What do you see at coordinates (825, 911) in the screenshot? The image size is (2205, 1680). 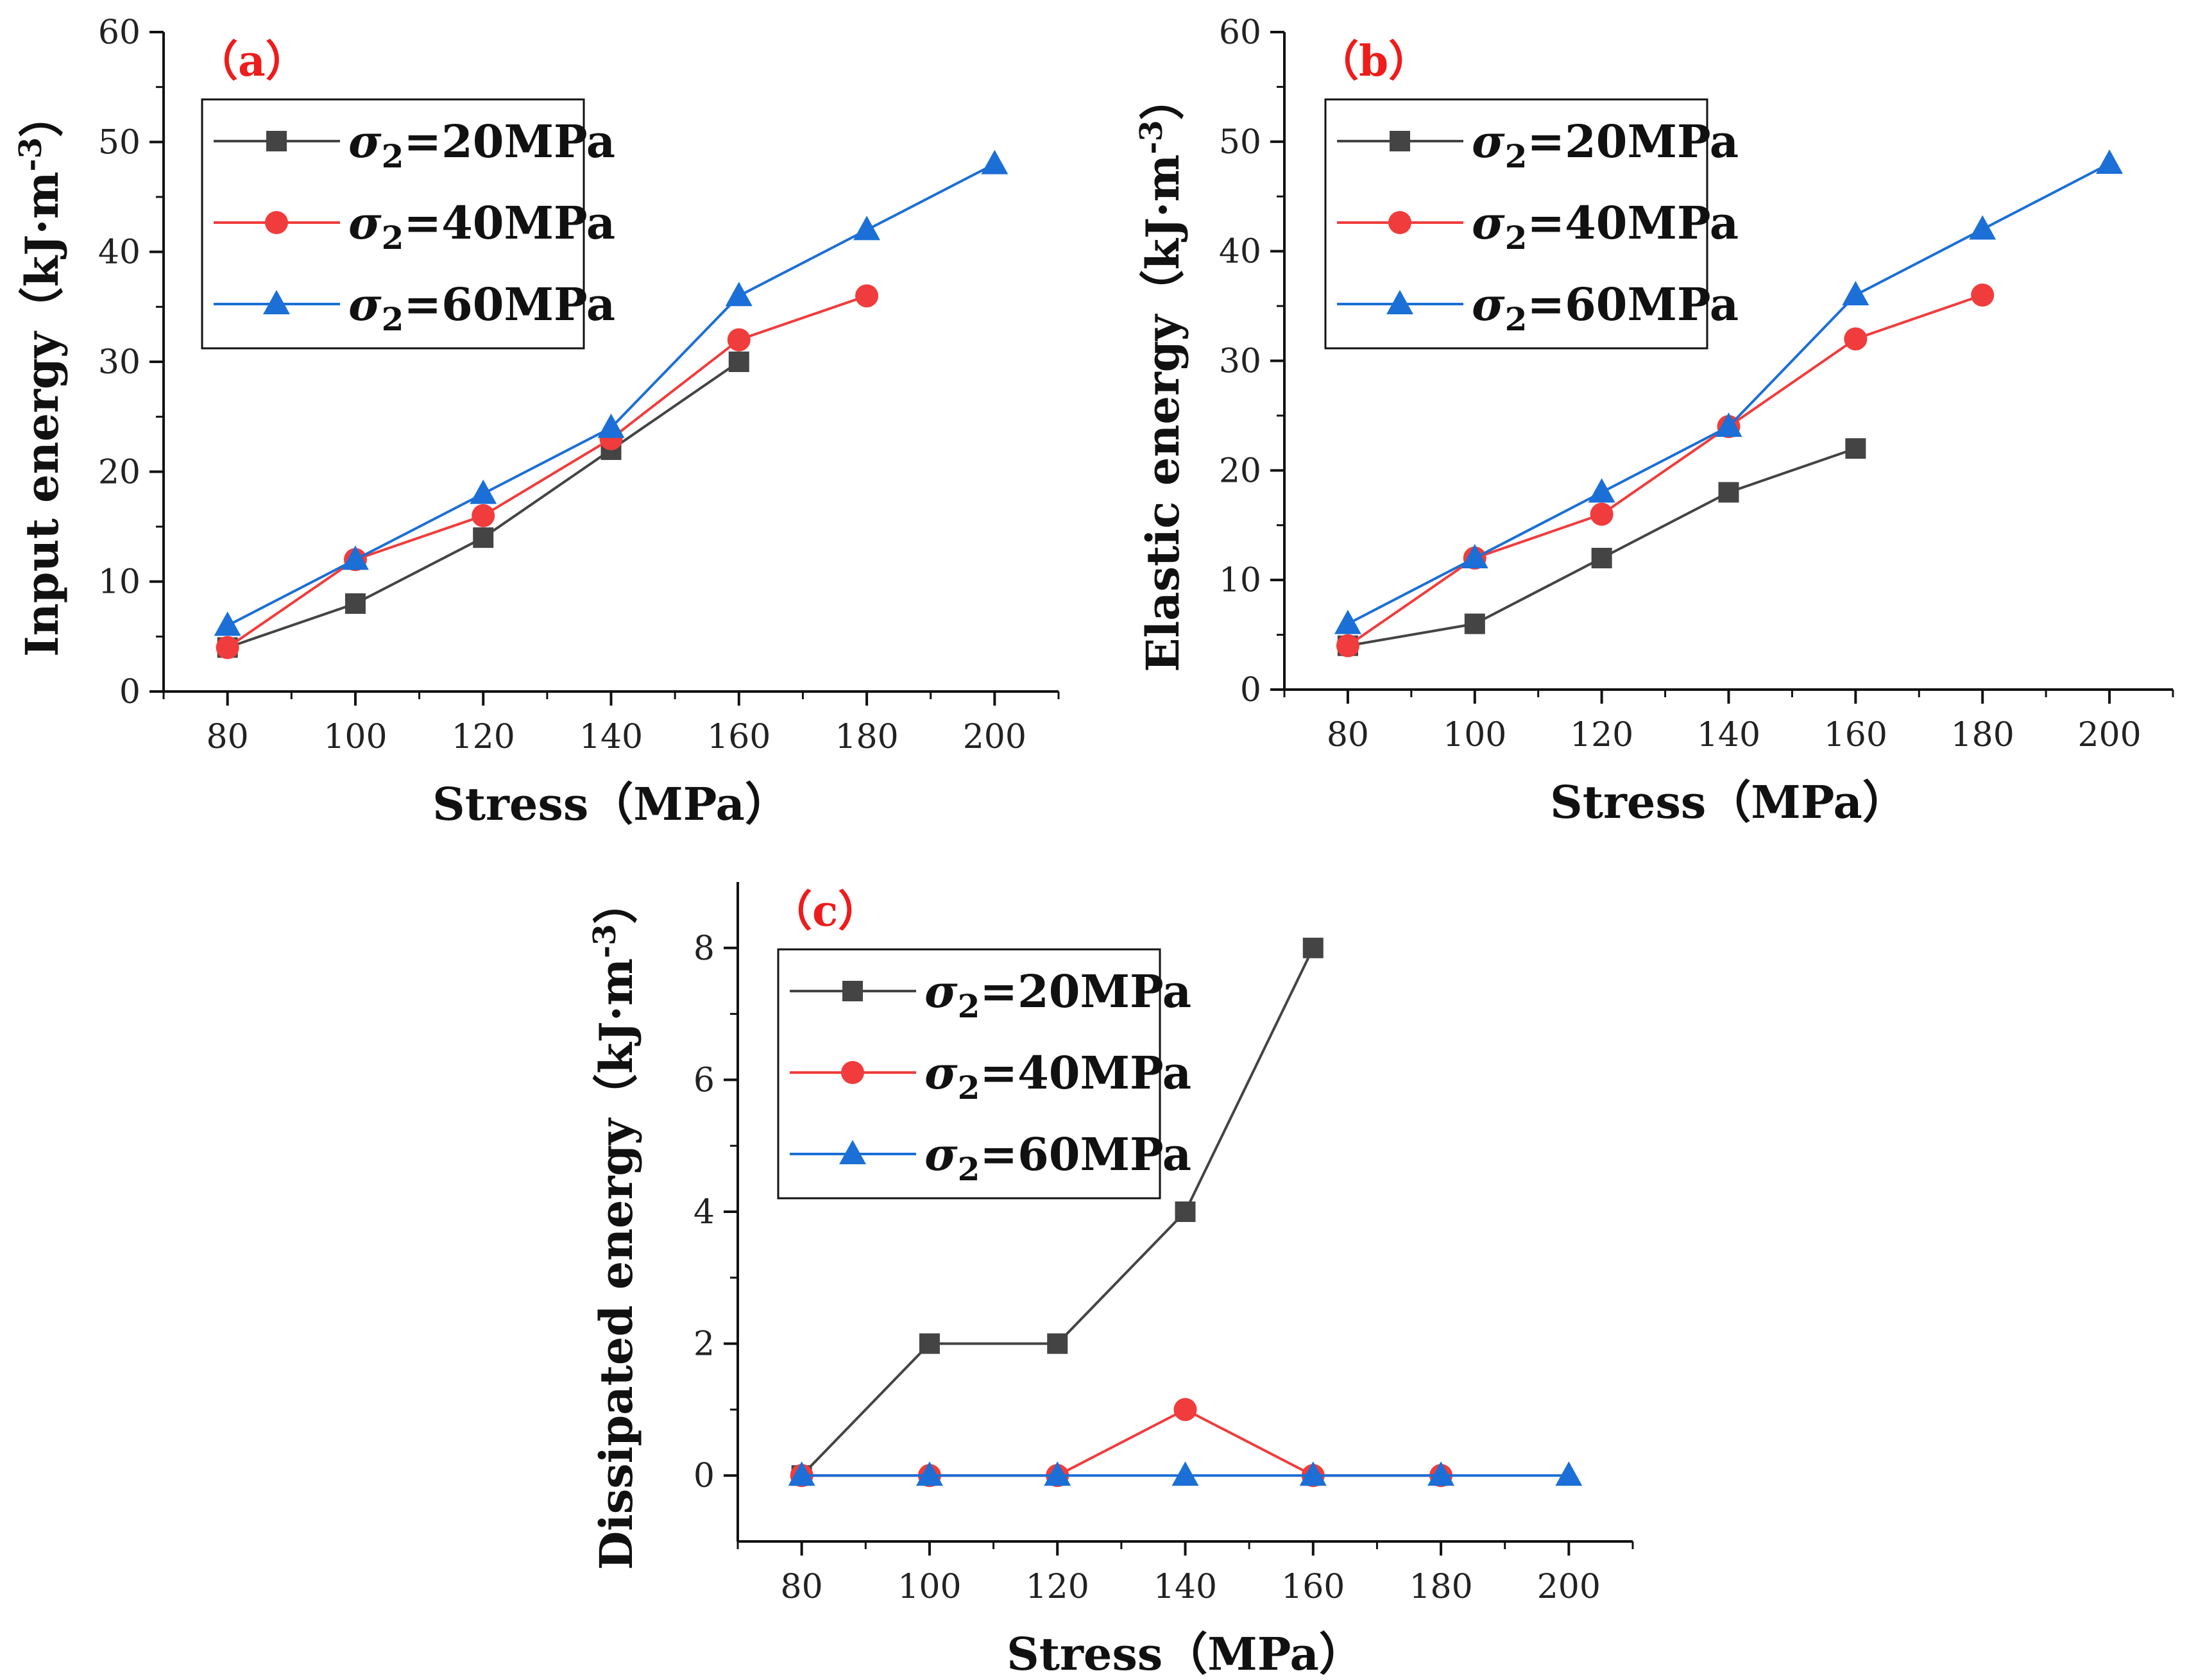 I see `panel-label: （c）` at bounding box center [825, 911].